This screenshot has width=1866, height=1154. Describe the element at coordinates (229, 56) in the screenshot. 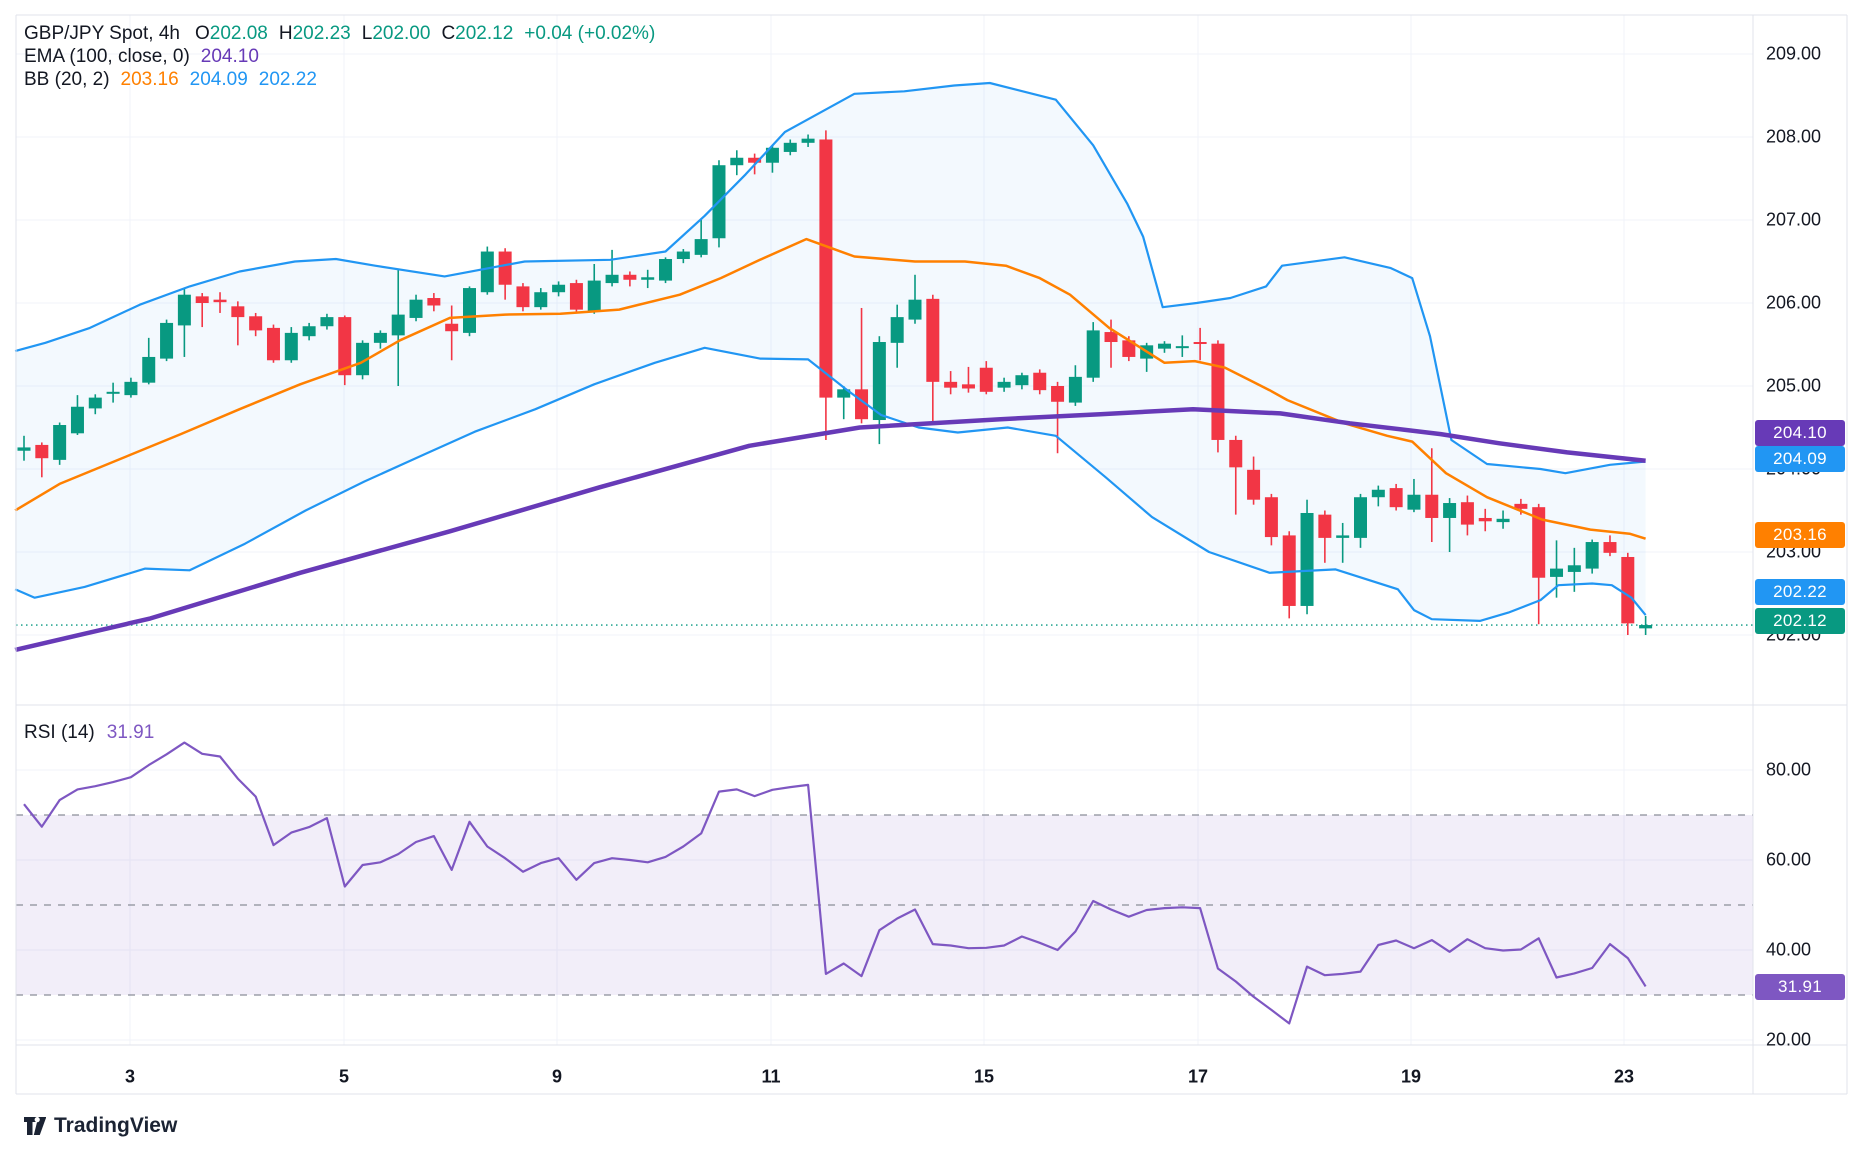

I see `ema-legend-value: 204.10` at that location.